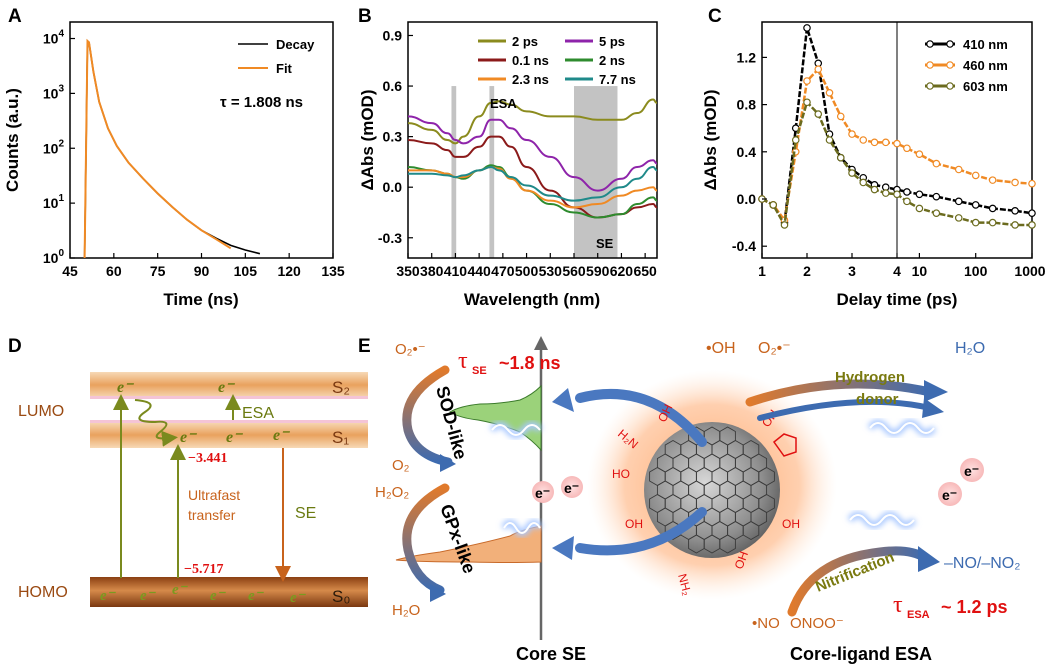 The image size is (1057, 669). Describe the element at coordinates (744, 246) in the screenshot. I see `y-tick-label-c: -0.4` at that location.